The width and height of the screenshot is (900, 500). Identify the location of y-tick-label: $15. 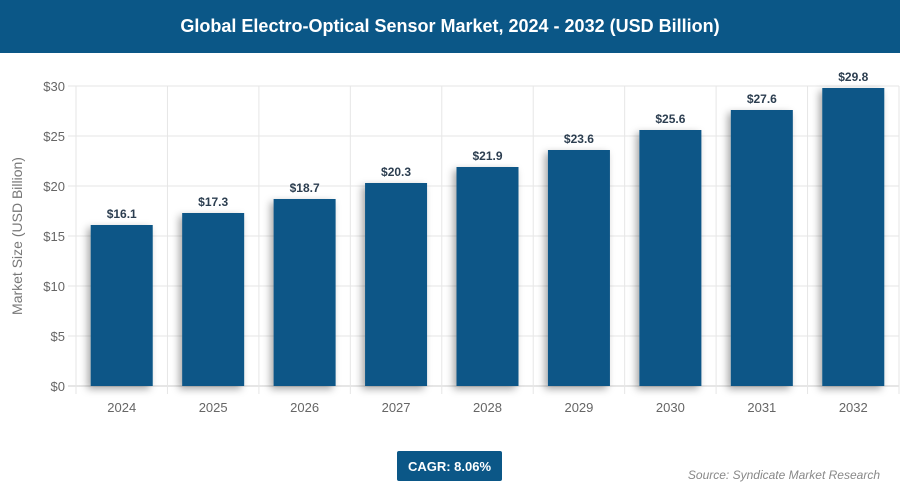
(54, 236).